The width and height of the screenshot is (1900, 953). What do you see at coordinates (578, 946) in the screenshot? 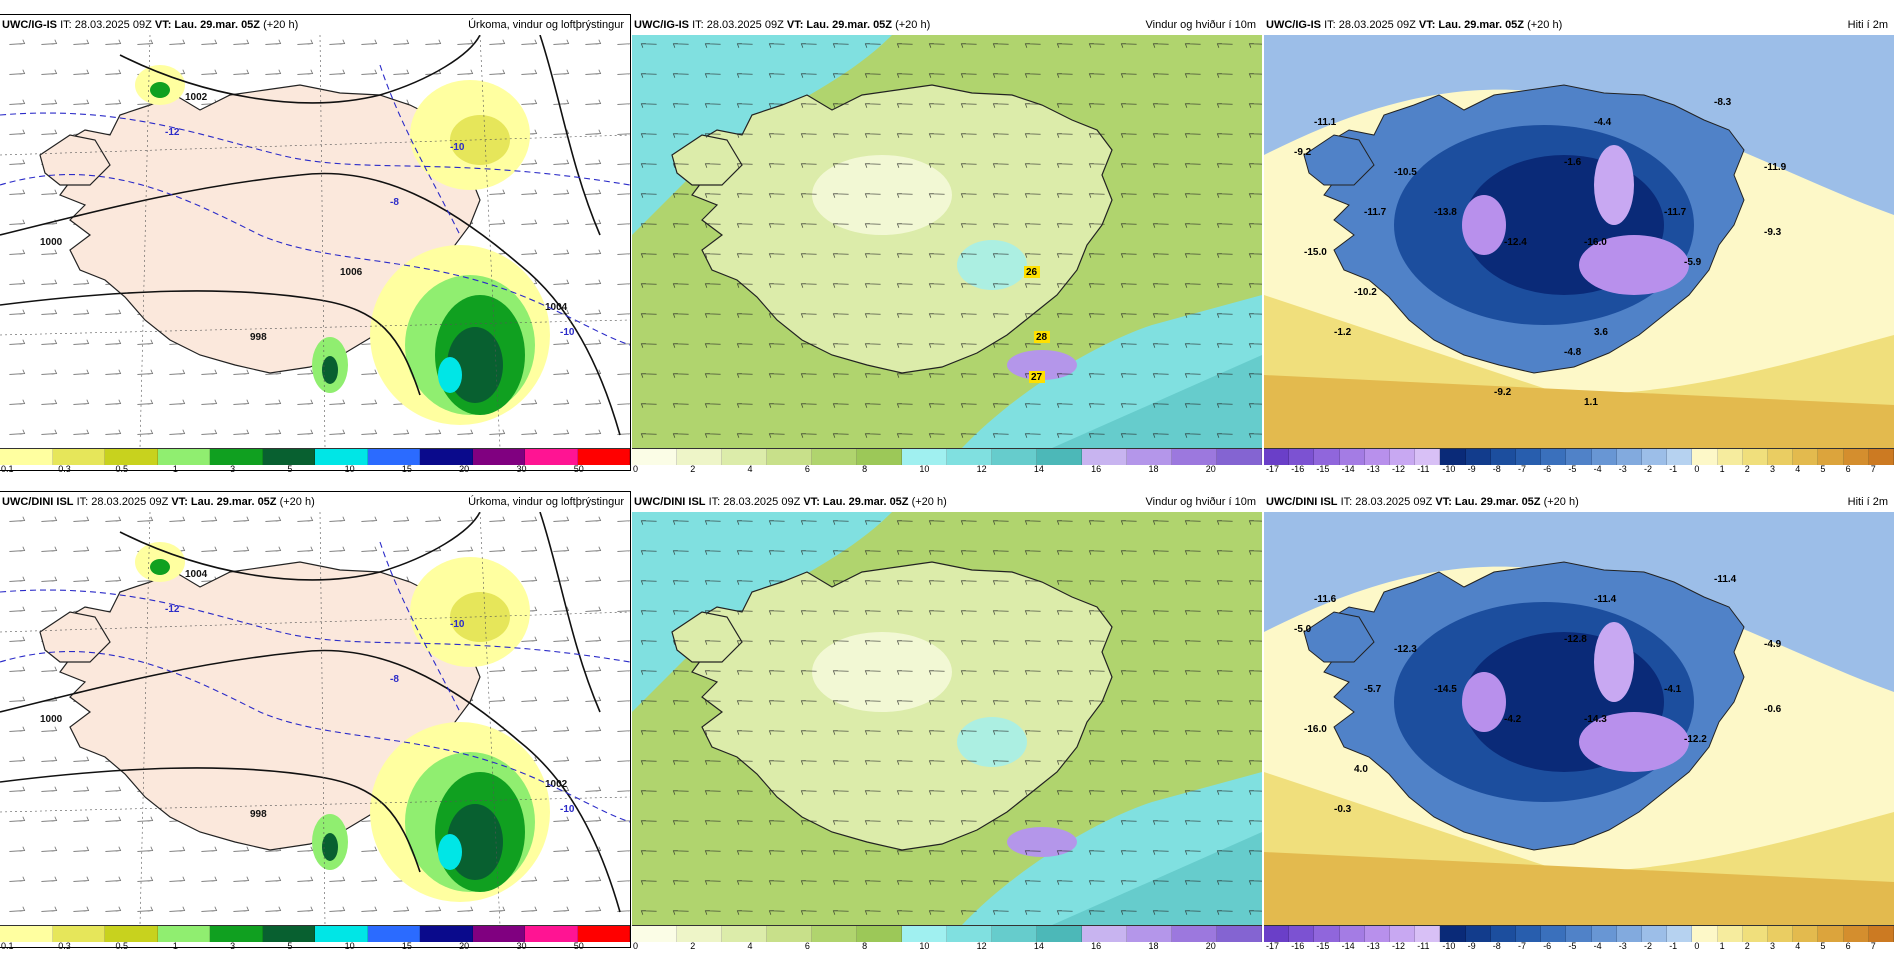
I see `colorbar-tick-label: 50` at bounding box center [578, 946].